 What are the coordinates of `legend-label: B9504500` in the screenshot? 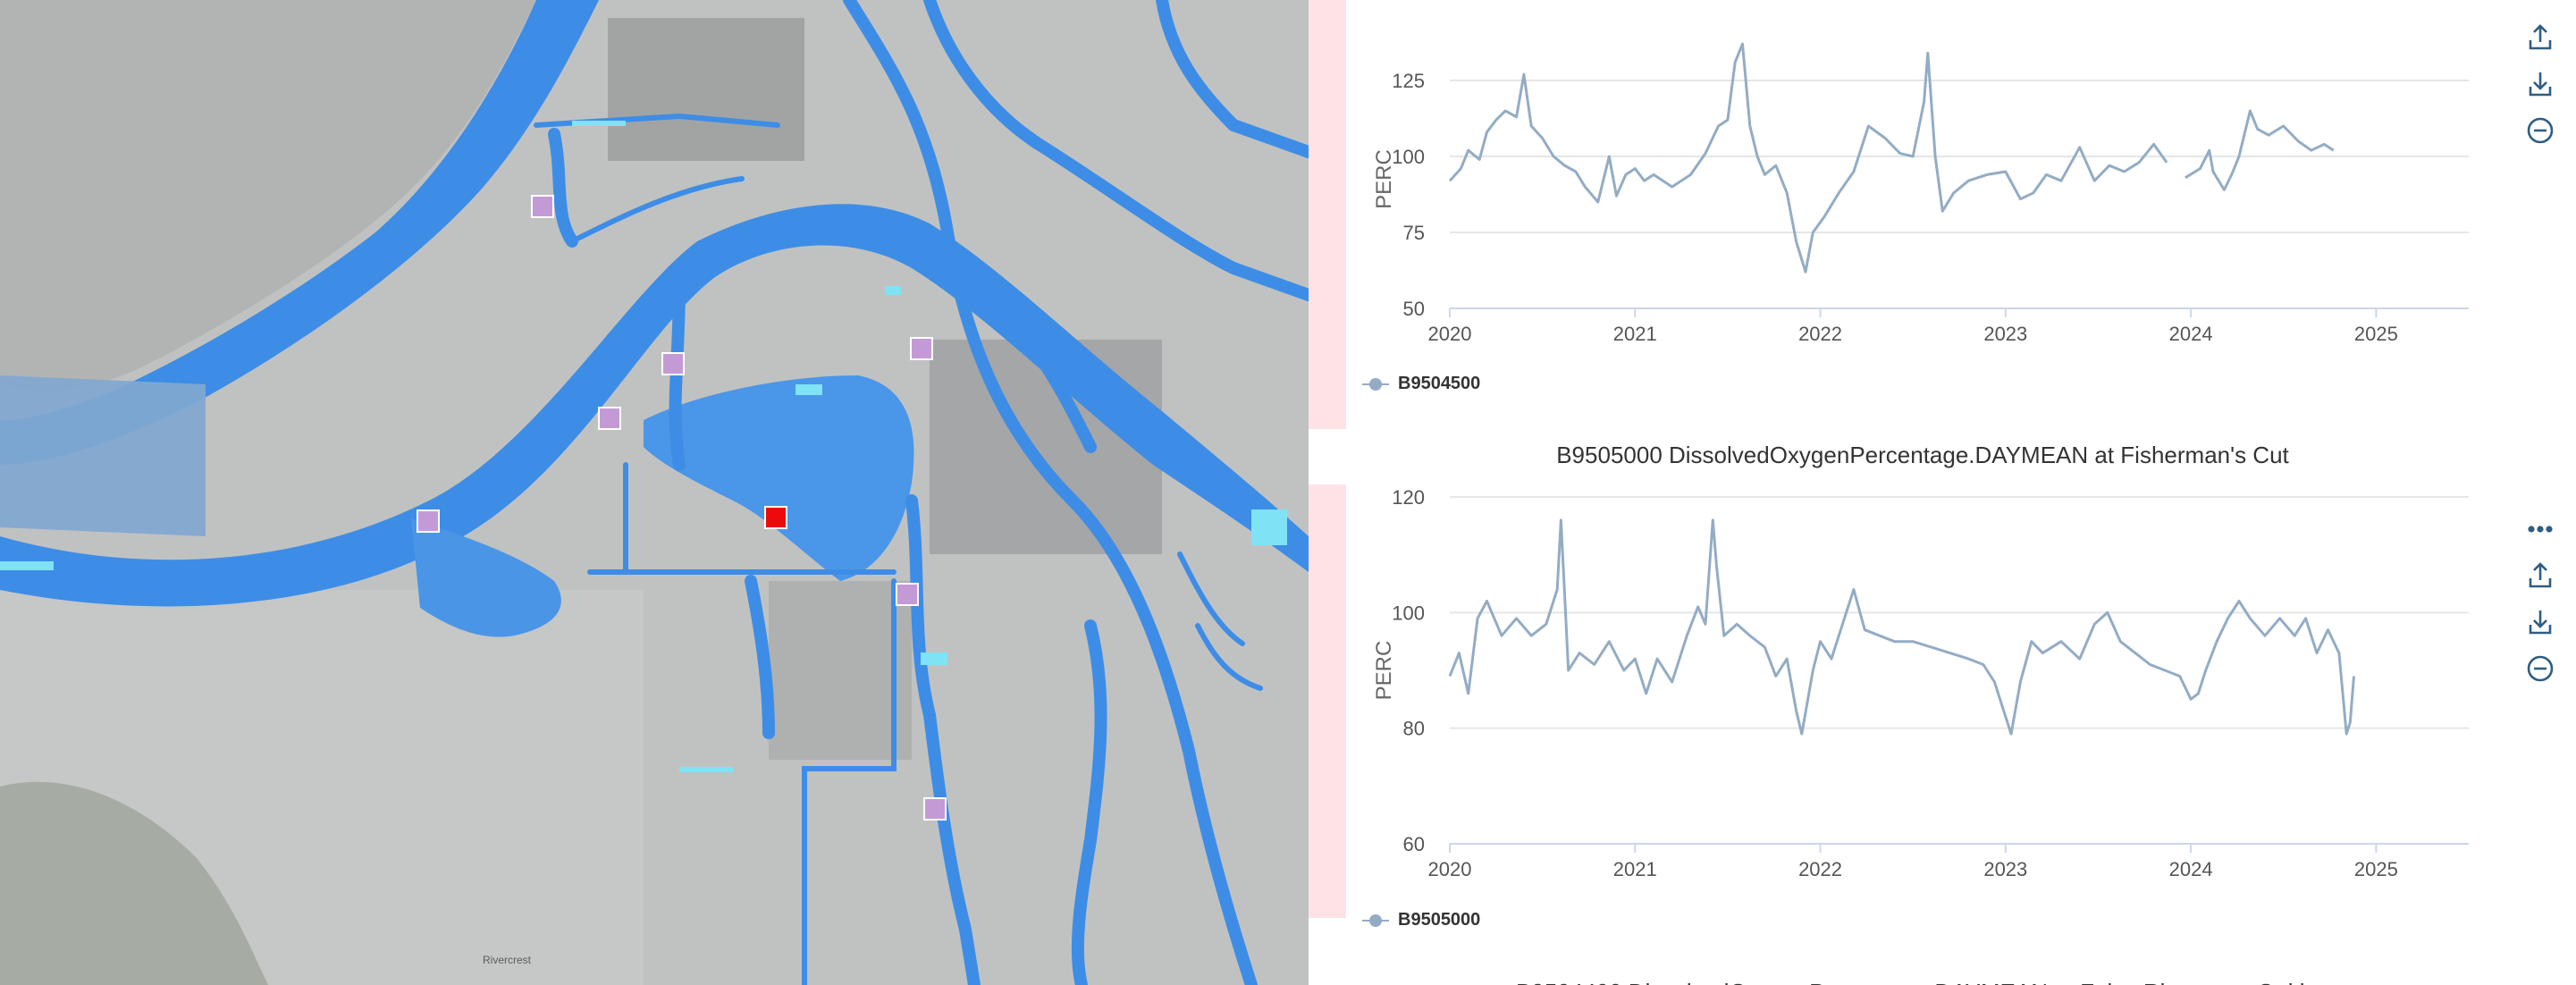 It's located at (1440, 383).